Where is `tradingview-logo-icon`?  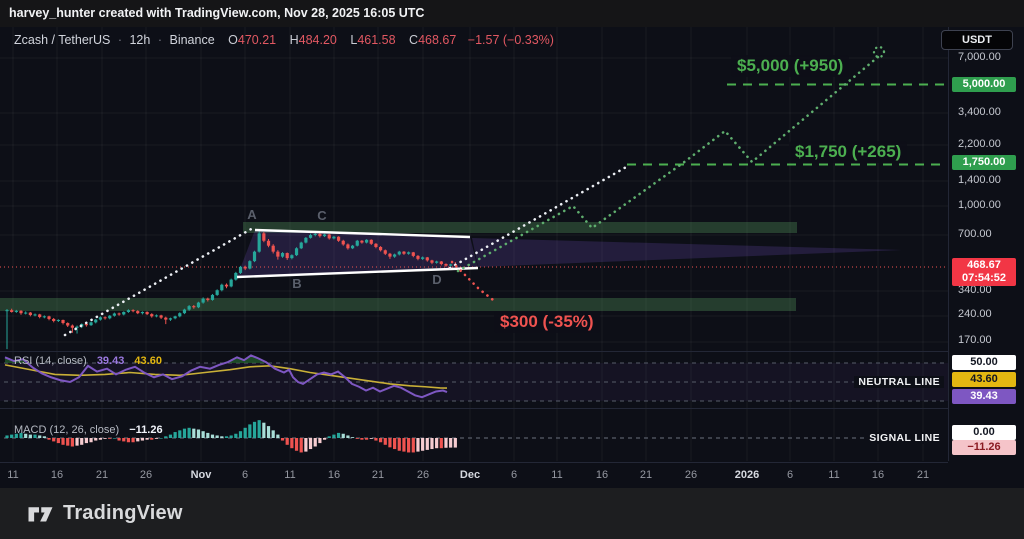 tradingview-logo-icon is located at coordinates (40, 514).